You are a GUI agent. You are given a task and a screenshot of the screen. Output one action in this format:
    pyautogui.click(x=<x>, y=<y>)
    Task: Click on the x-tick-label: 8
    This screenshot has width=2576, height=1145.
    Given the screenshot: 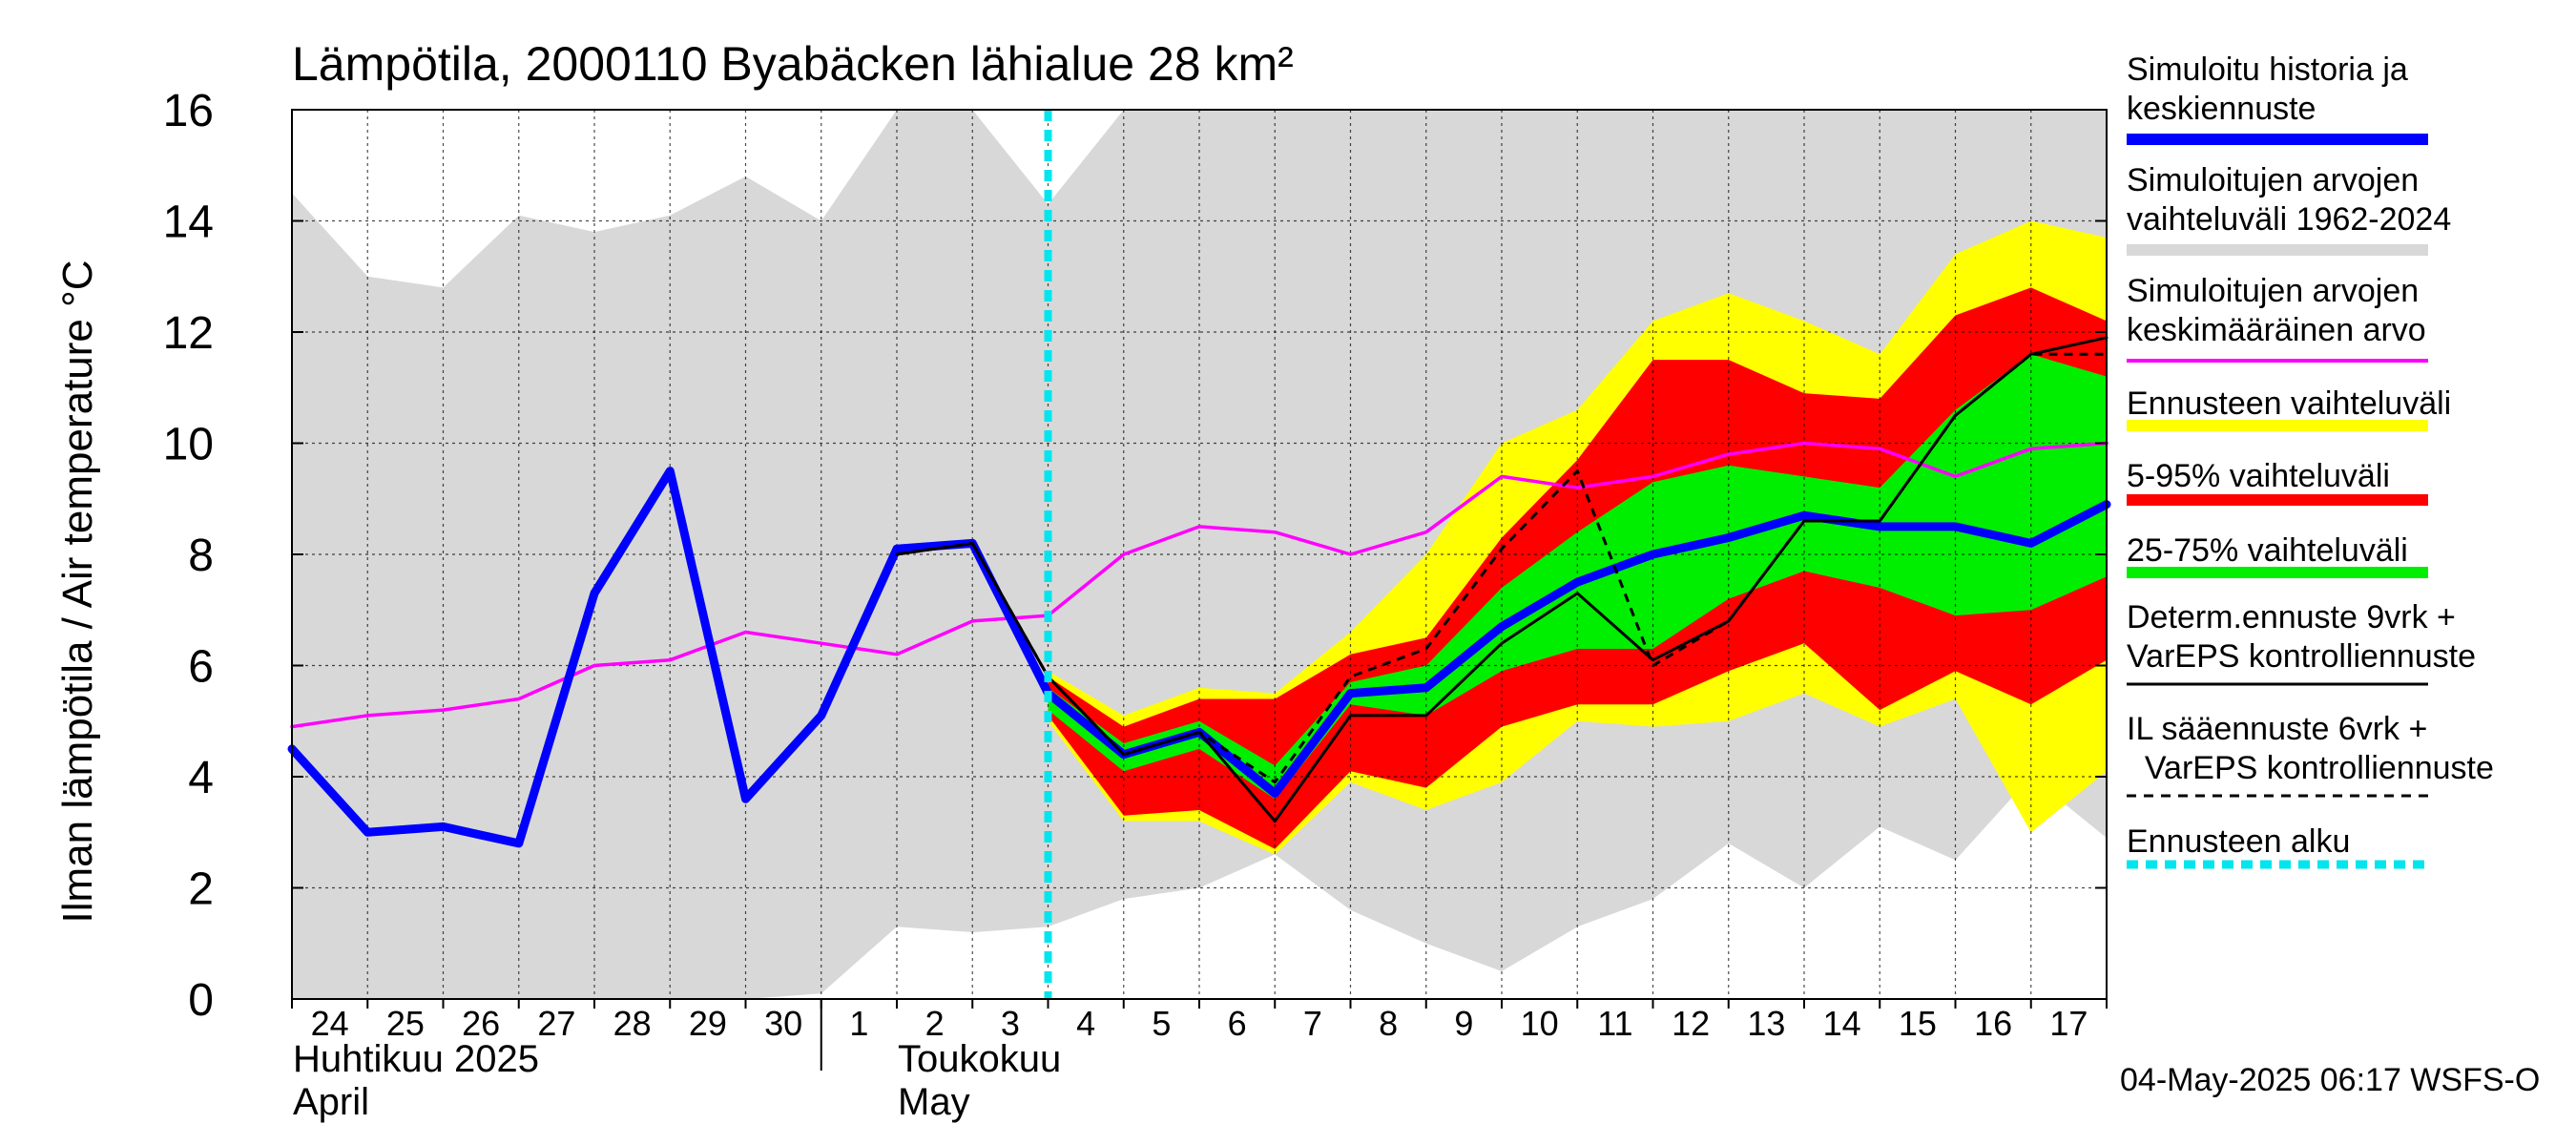 What is the action you would take?
    pyautogui.click(x=1388, y=1023)
    